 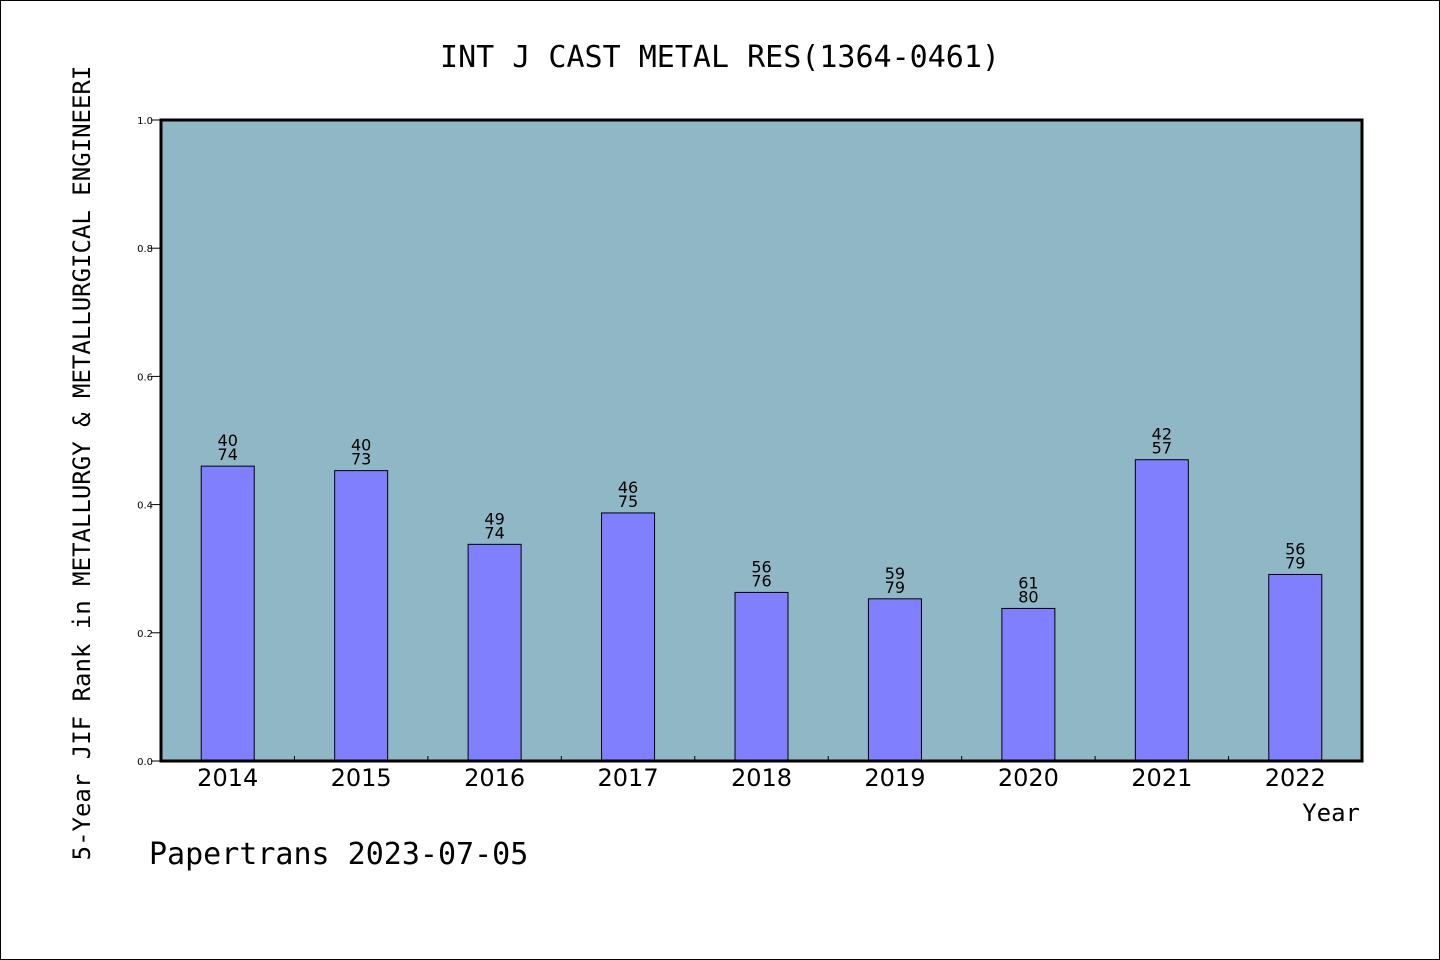 What do you see at coordinates (895, 573) in the screenshot?
I see `rank-label-2019: 59` at bounding box center [895, 573].